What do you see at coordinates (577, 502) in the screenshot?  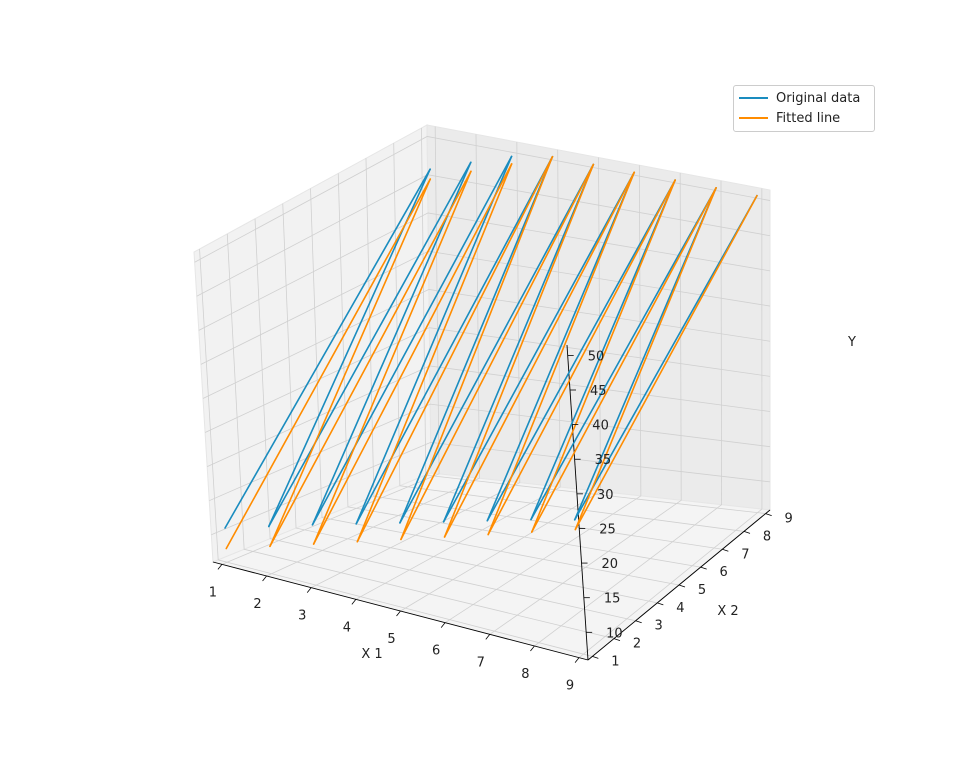 I see `z-axis-line` at bounding box center [577, 502].